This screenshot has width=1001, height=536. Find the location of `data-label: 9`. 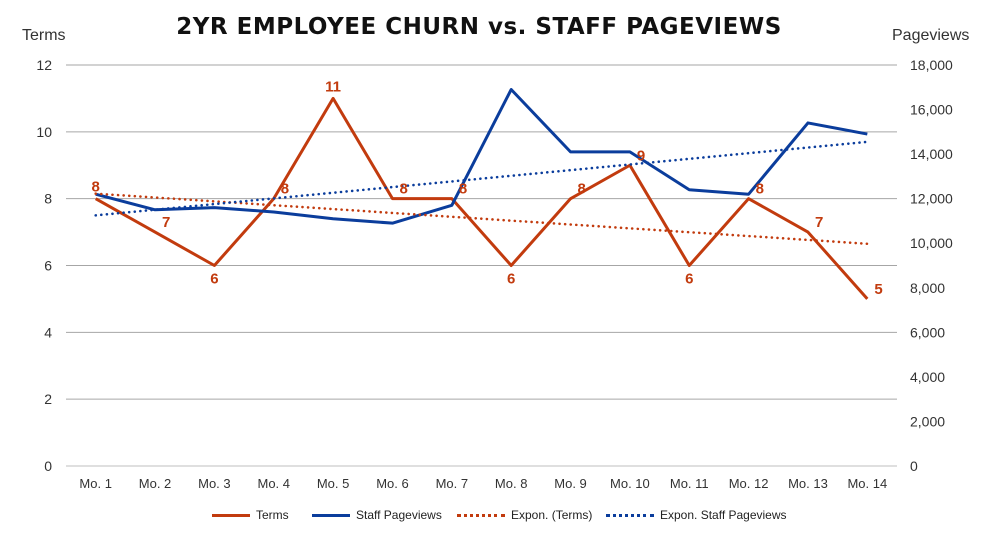

data-label: 9 is located at coordinates (641, 155).